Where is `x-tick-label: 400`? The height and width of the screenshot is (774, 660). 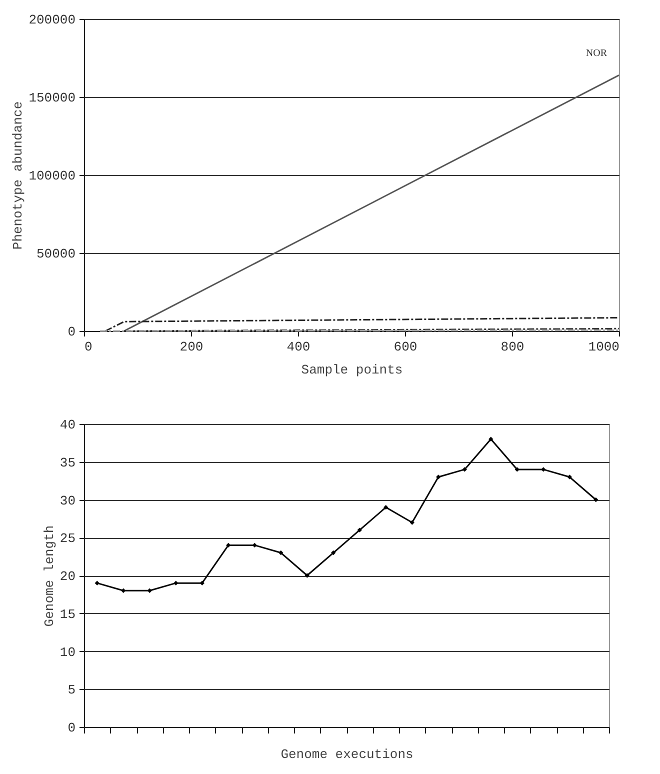 x-tick-label: 400 is located at coordinates (298, 347).